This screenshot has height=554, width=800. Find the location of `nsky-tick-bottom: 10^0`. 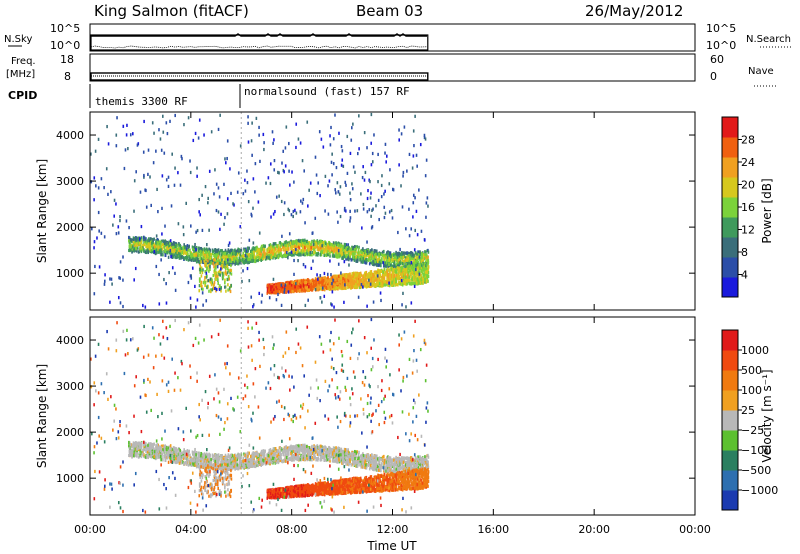

nsky-tick-bottom: 10^0 is located at coordinates (65, 45).